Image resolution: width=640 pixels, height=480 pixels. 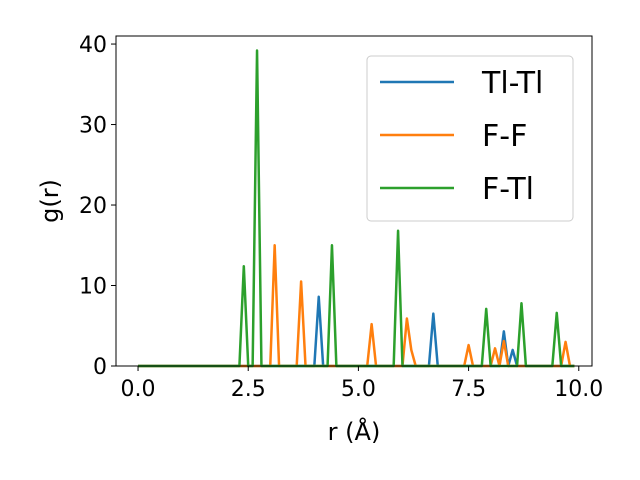 What do you see at coordinates (356, 331) in the screenshot?
I see `series-line-tl-tl` at bounding box center [356, 331].